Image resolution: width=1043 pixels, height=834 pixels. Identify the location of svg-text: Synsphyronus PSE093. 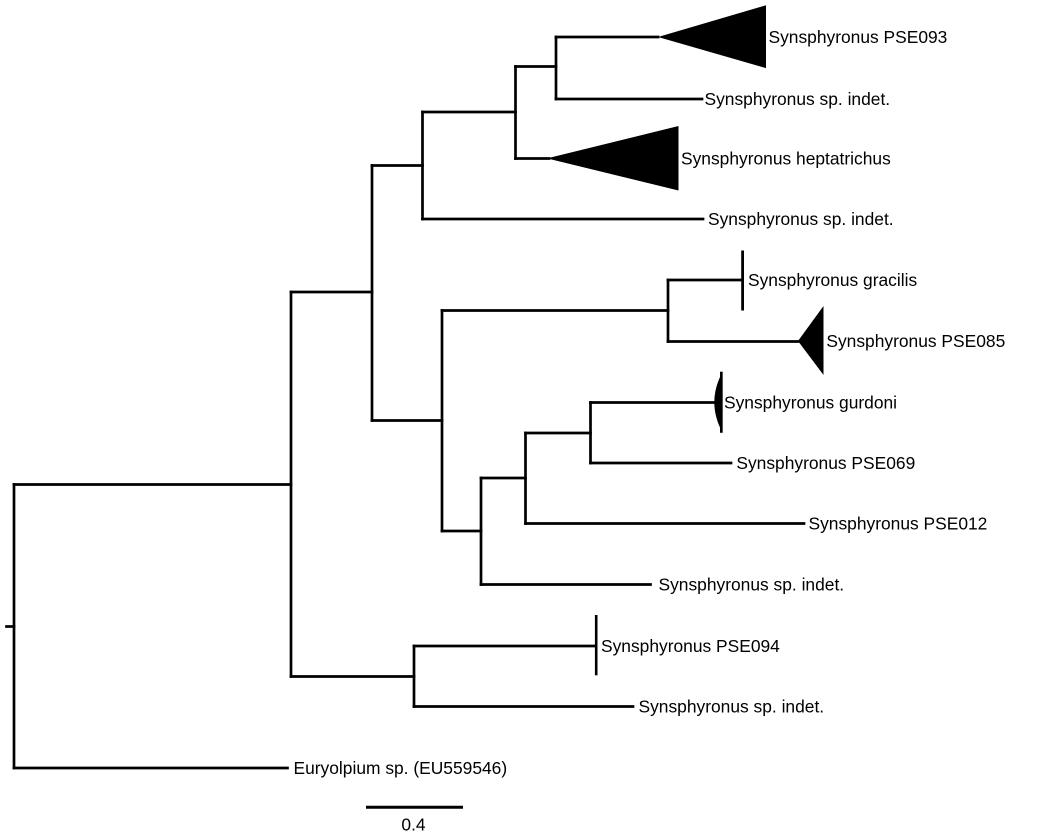
(858, 37).